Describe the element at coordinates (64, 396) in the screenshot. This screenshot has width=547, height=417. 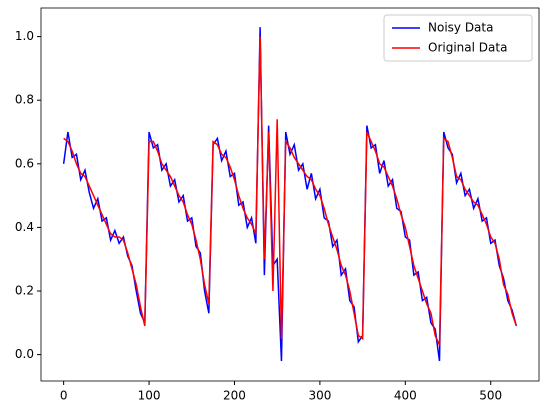
I see `x-tick-label: 0` at that location.